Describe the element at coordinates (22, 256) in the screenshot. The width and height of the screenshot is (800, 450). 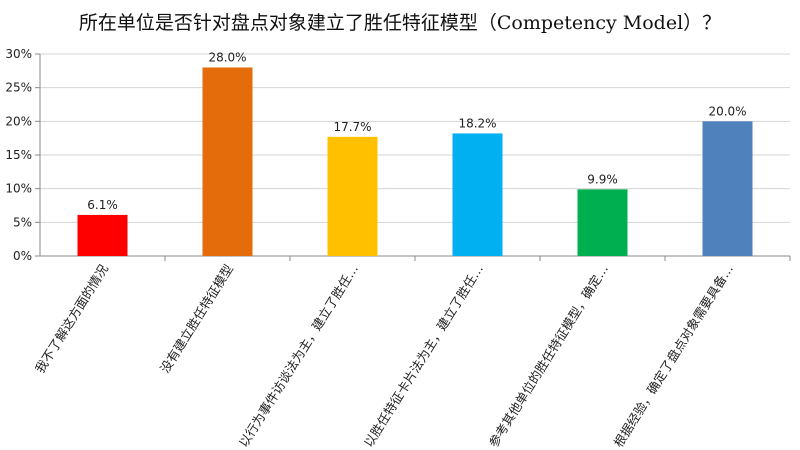
I see `y-tick-label: 0%` at that location.